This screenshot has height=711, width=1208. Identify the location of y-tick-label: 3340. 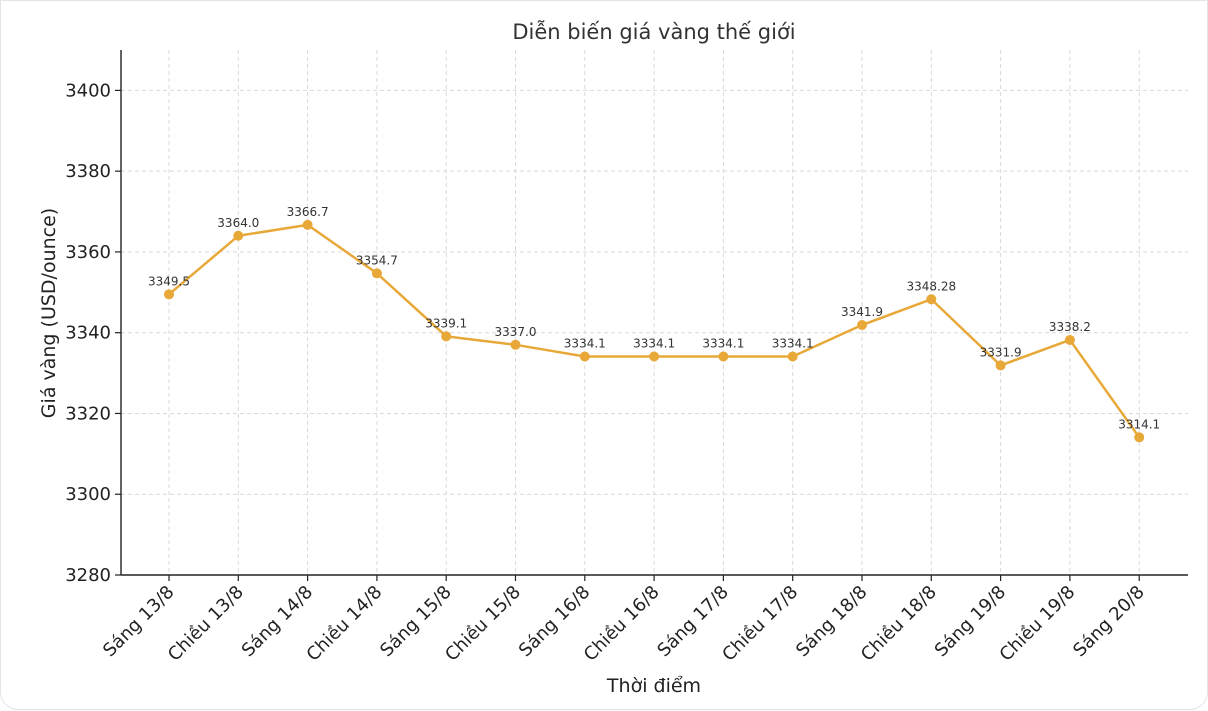
(88, 333).